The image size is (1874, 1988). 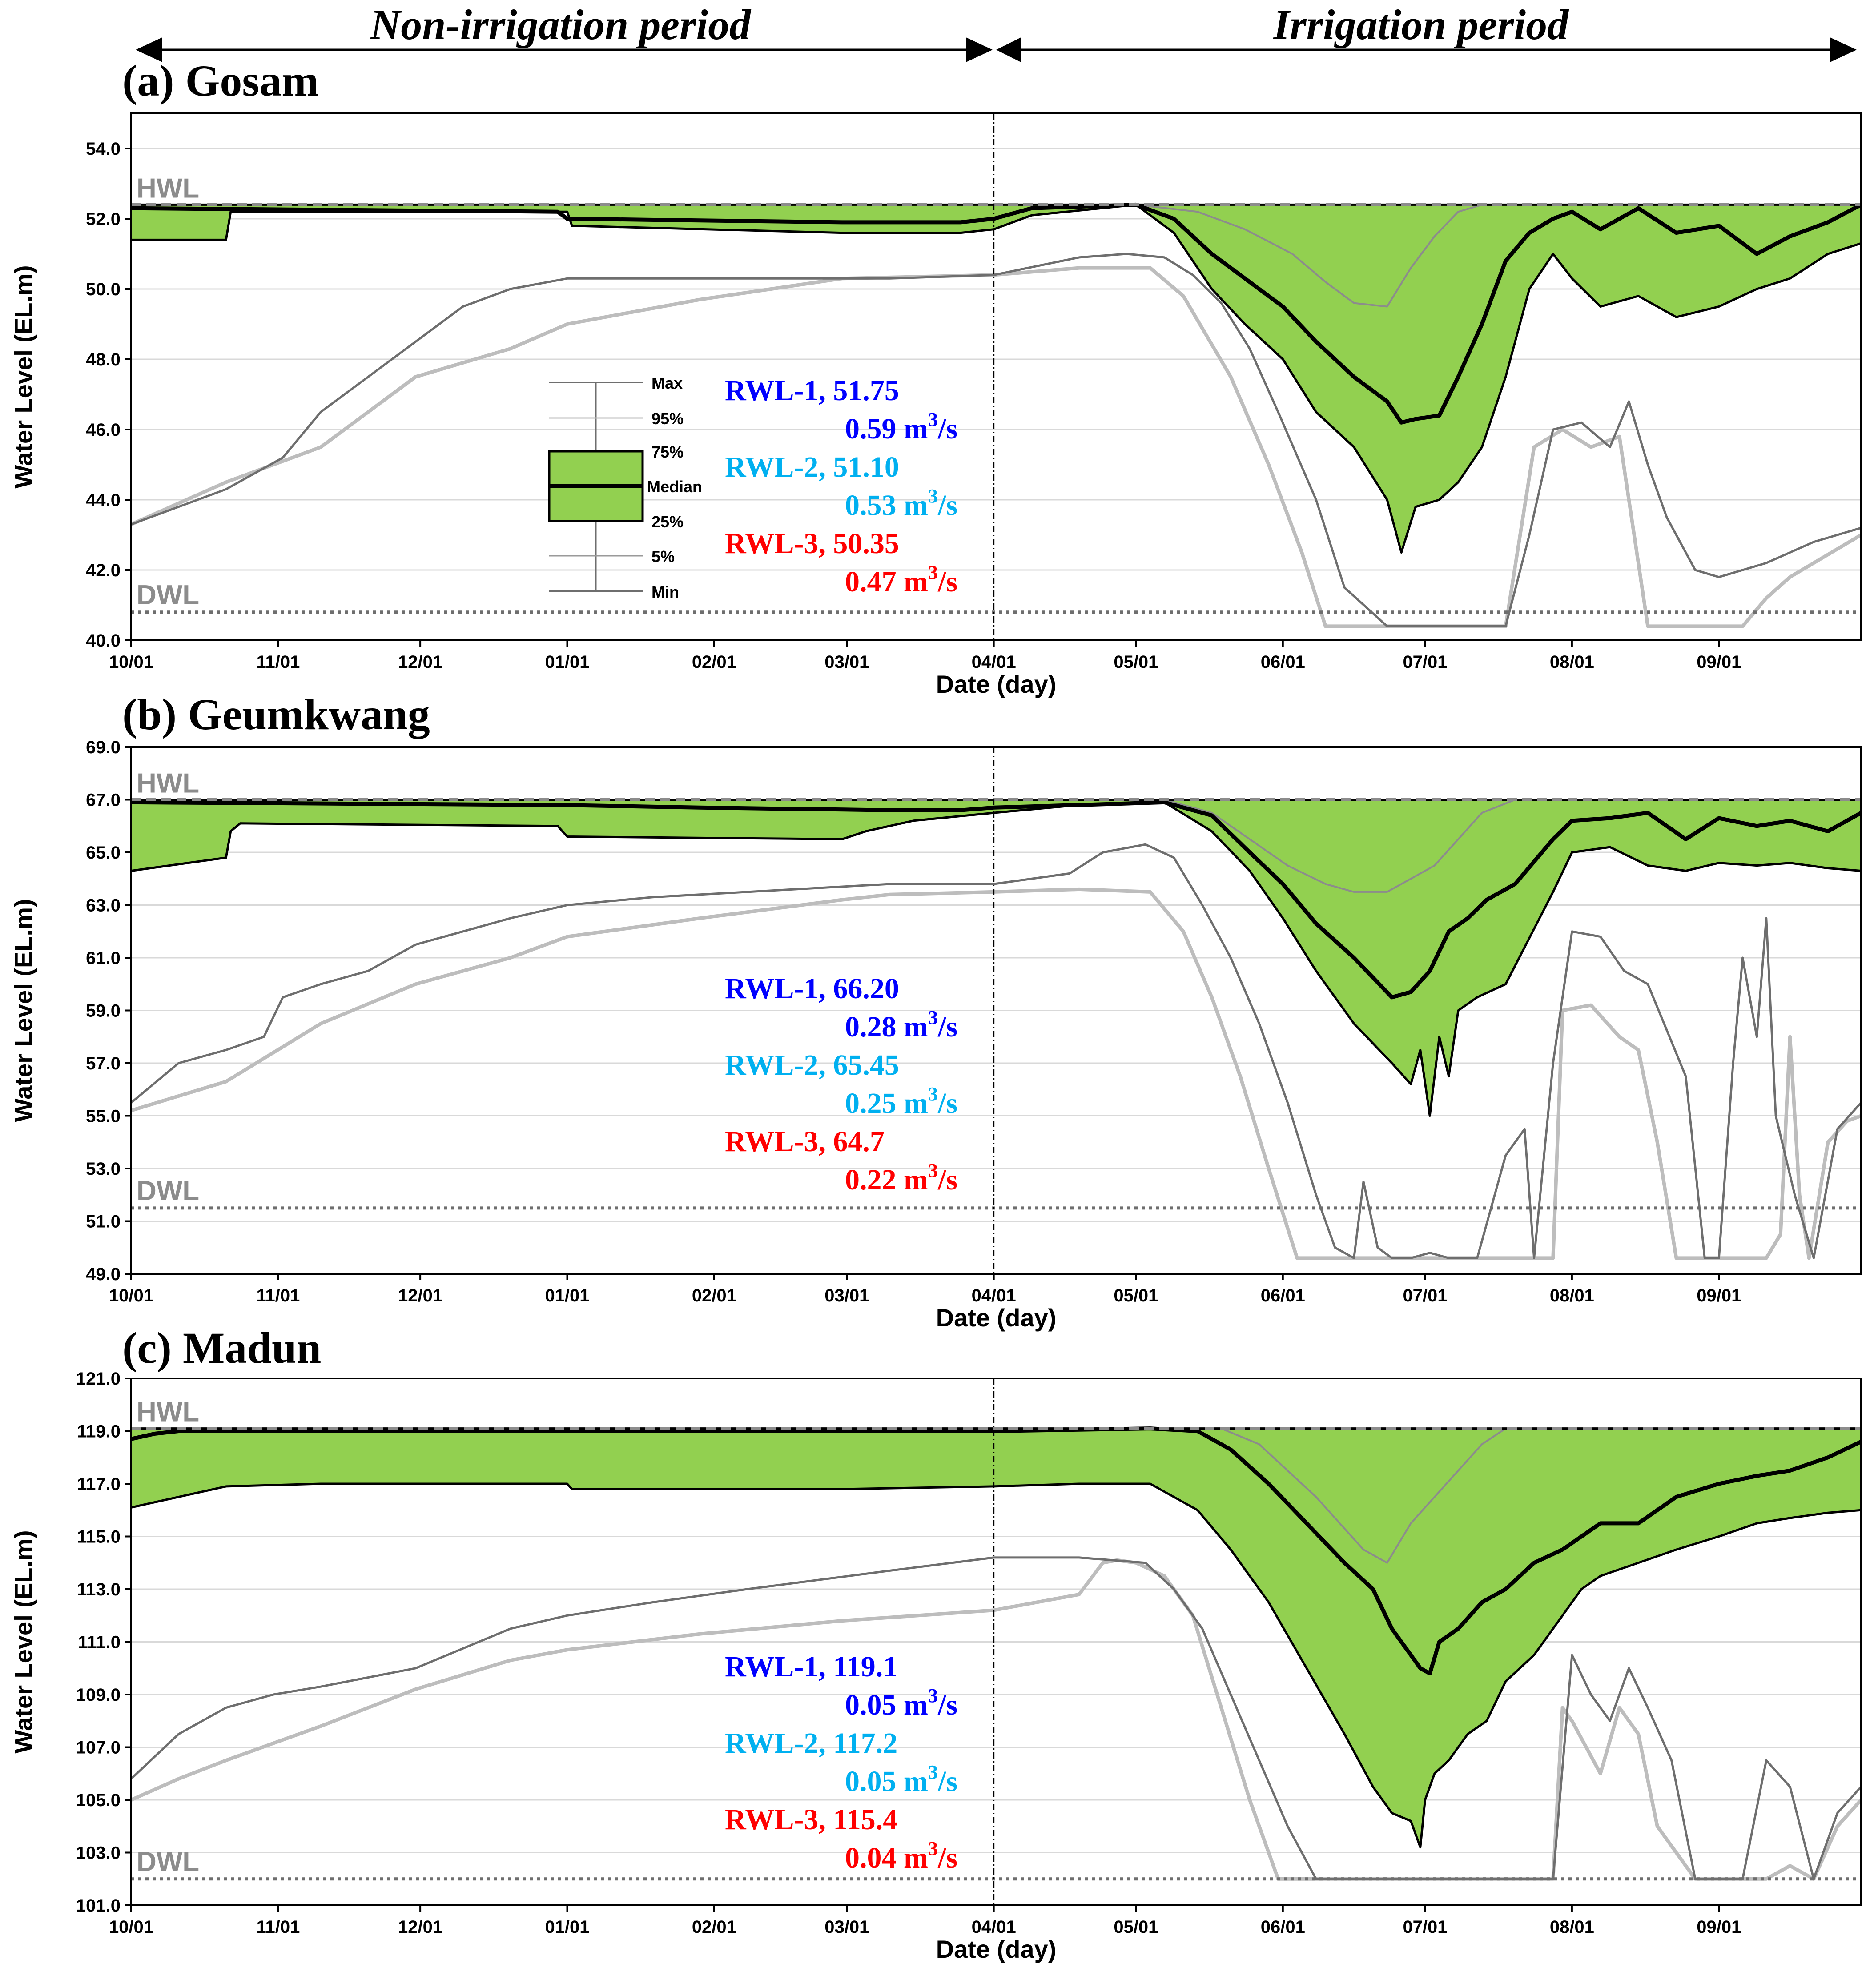 I want to click on y-tick-label: 44.0, so click(x=104, y=500).